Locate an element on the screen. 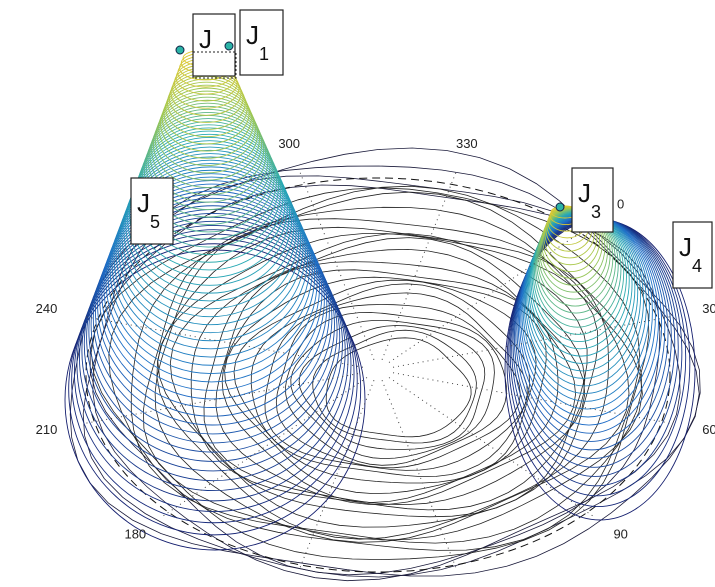 The image size is (715, 587). annotation-sub: 3 is located at coordinates (596, 212).